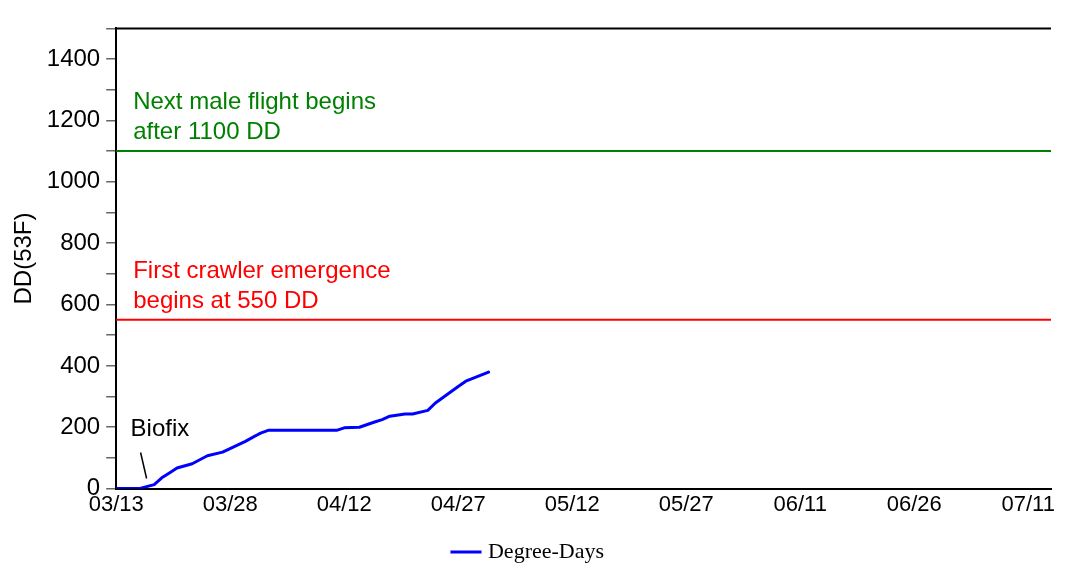 This screenshot has height=581, width=1073. I want to click on ref-line-label: First crawler emergence begins at 550 DD, so click(262, 284).